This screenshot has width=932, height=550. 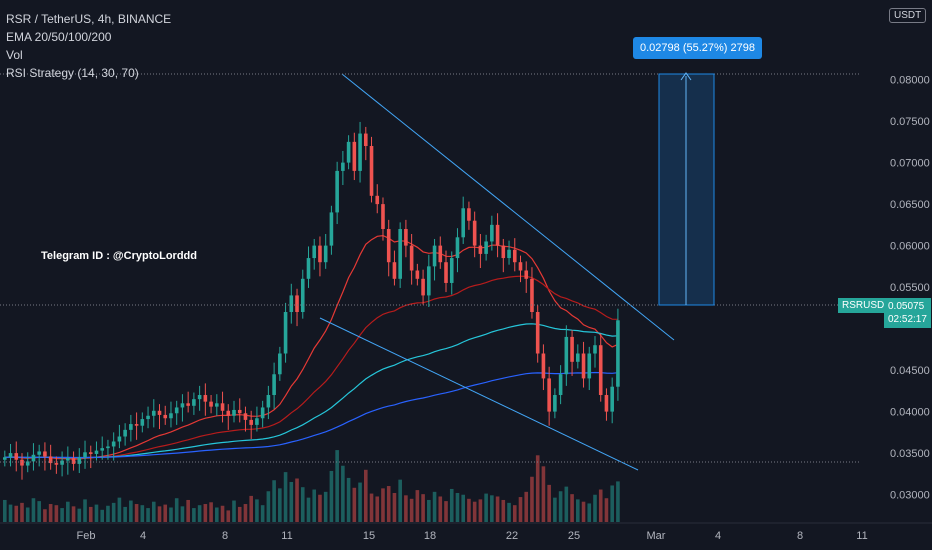 What do you see at coordinates (910, 371) in the screenshot?
I see `price-tick-label: 0.04500` at bounding box center [910, 371].